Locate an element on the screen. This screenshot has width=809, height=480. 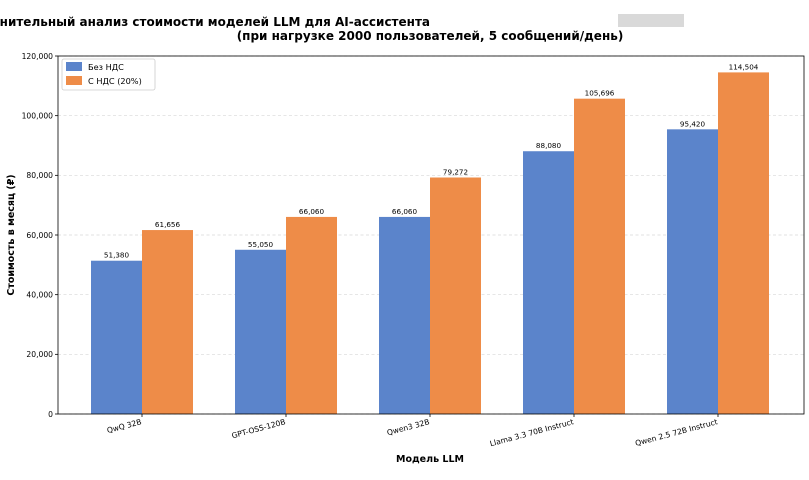
x-tick-label: Qwen3 32B is located at coordinates (408, 427).